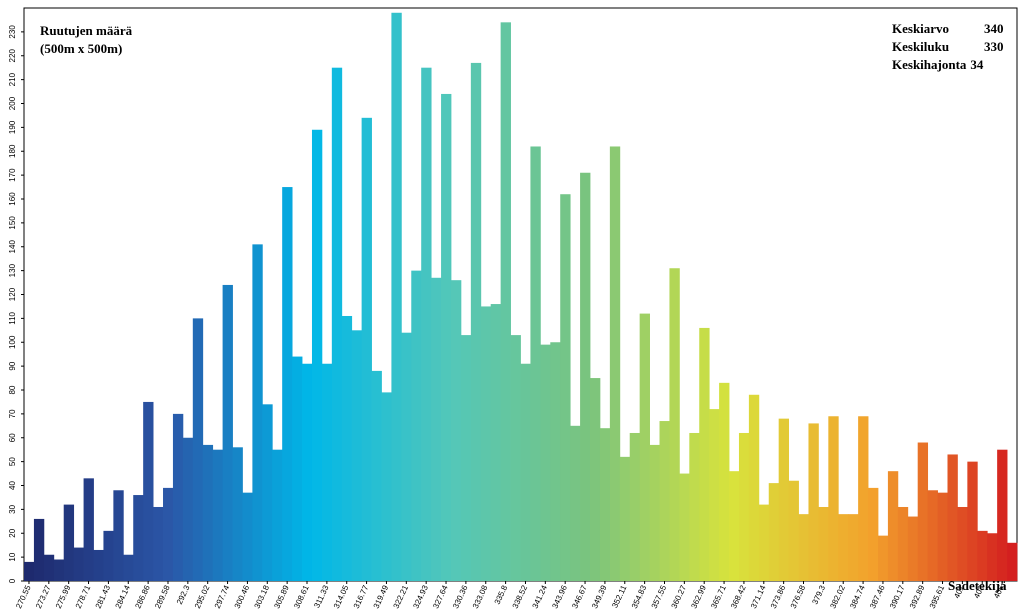  Describe the element at coordinates (122, 596) in the screenshot. I see `x-tick-label: 284.14` at that location.